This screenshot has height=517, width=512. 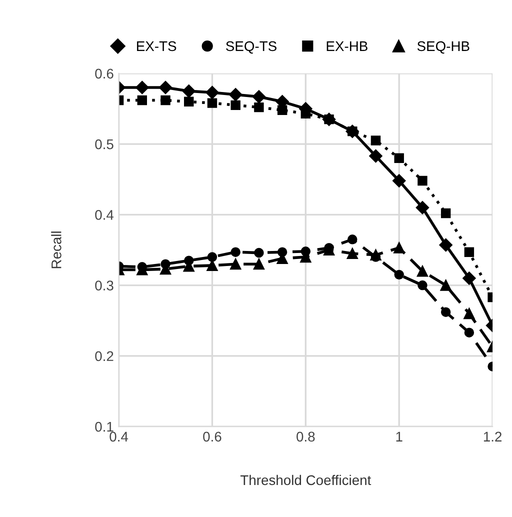 What do you see at coordinates (104, 285) in the screenshot?
I see `y-tick-label: 0.3` at bounding box center [104, 285].